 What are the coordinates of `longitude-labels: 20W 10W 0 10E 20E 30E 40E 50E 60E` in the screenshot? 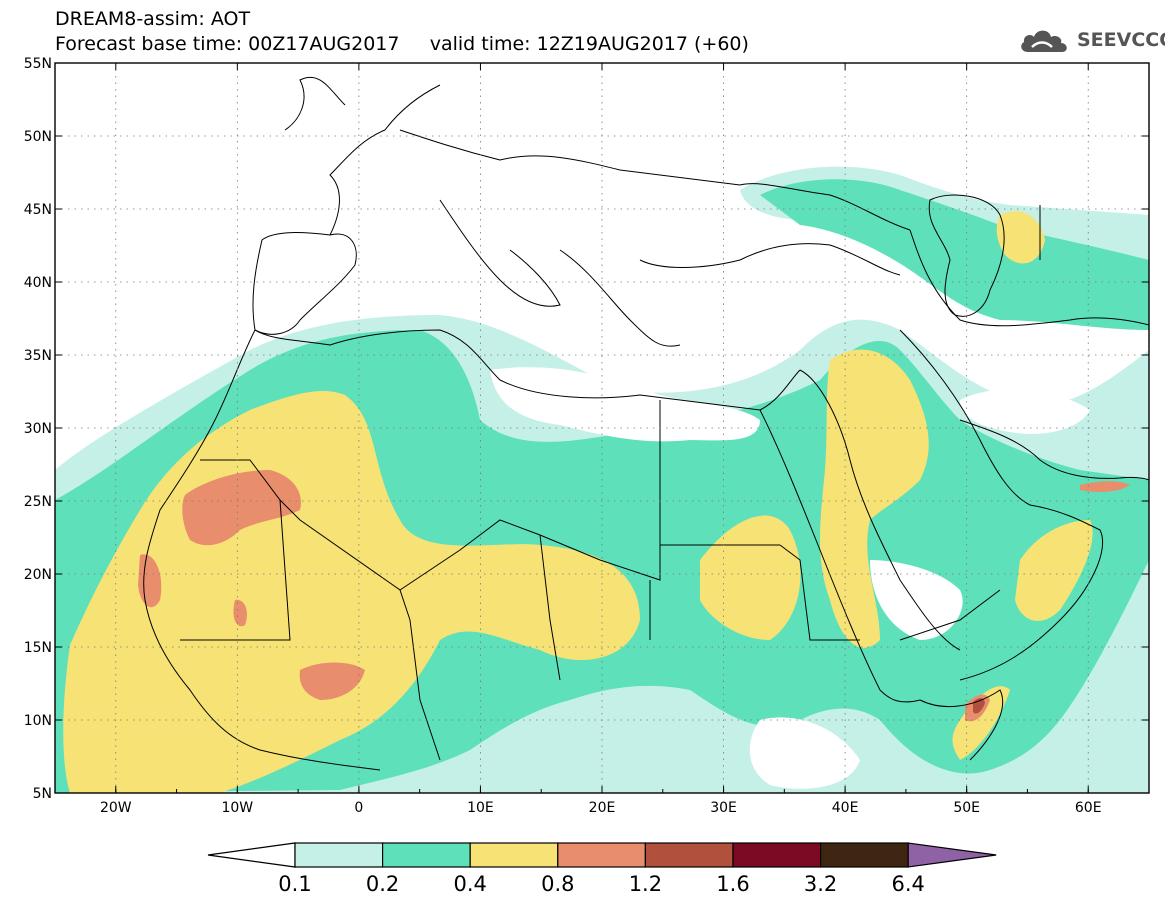 It's located at (601, 808).